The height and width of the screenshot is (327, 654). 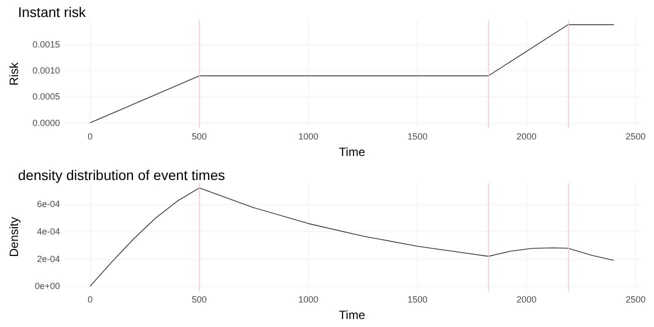 What do you see at coordinates (46, 45) in the screenshot?
I see `y-tick-label: 0.0015` at bounding box center [46, 45].